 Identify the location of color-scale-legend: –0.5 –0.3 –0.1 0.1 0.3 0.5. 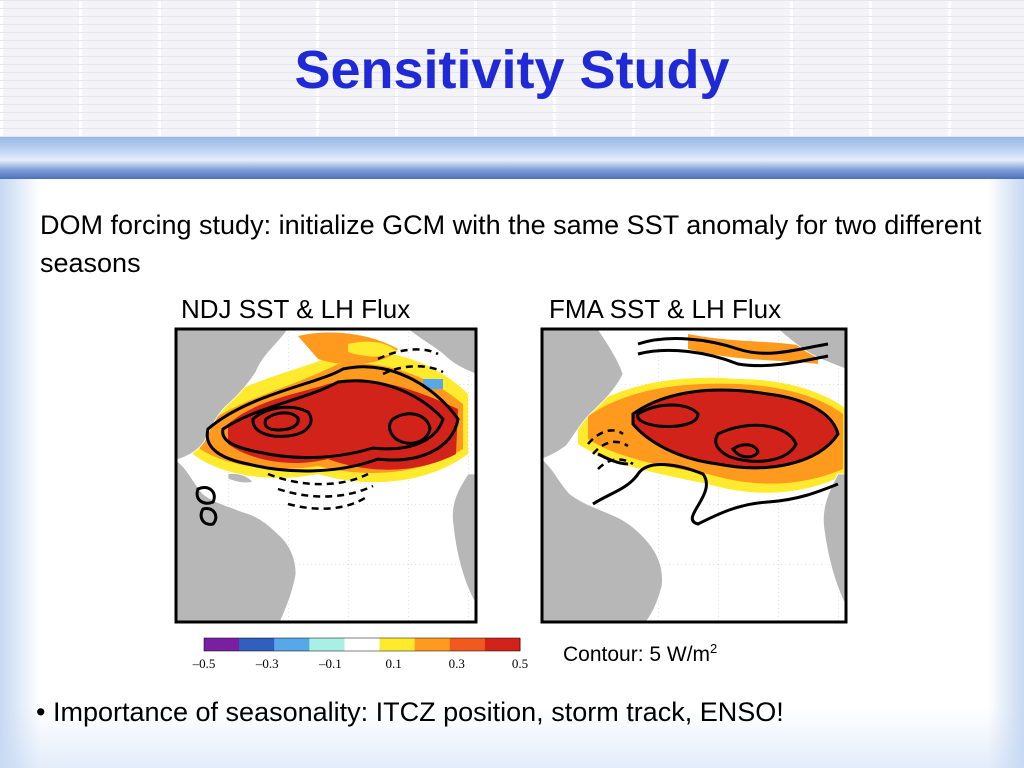
(353, 655).